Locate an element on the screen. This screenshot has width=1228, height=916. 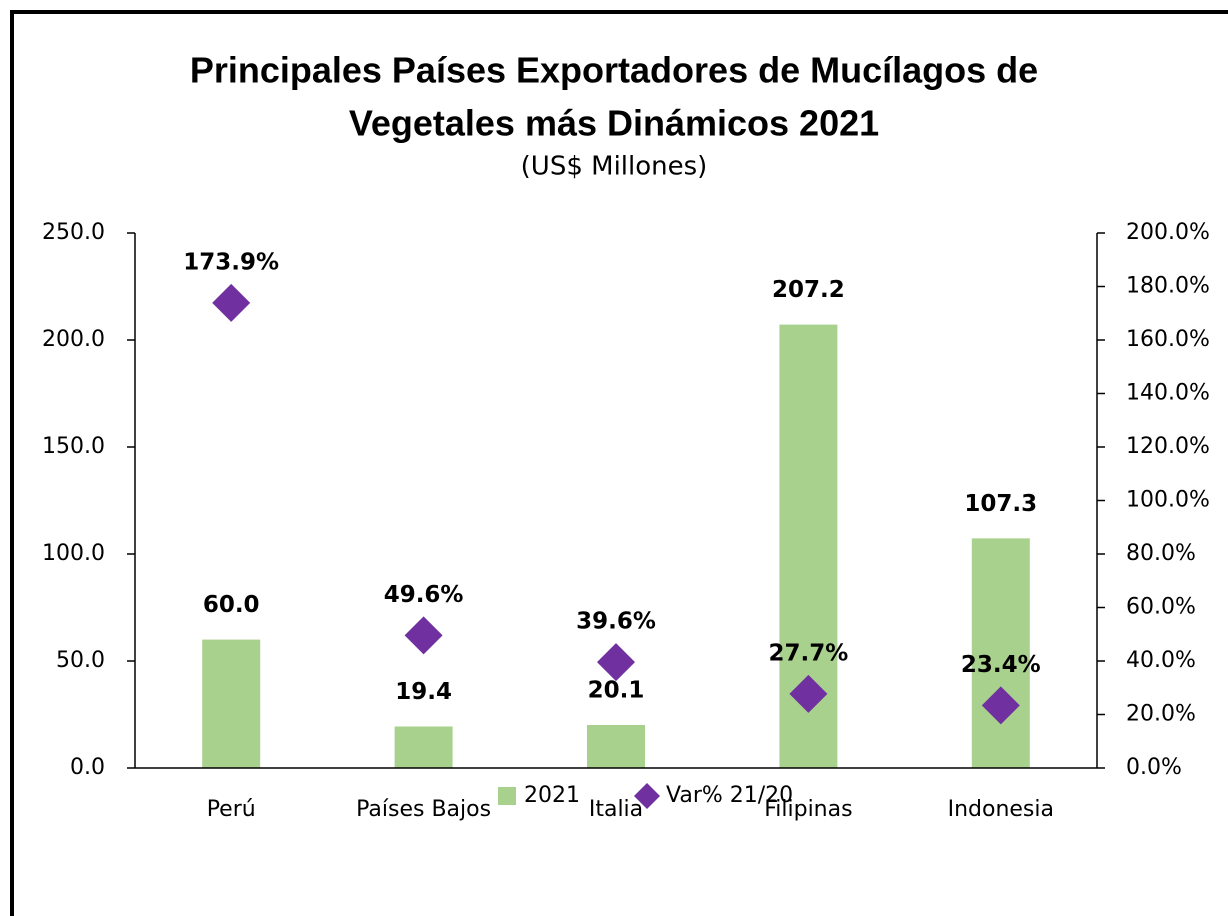
data-label: 20.1 is located at coordinates (616, 690).